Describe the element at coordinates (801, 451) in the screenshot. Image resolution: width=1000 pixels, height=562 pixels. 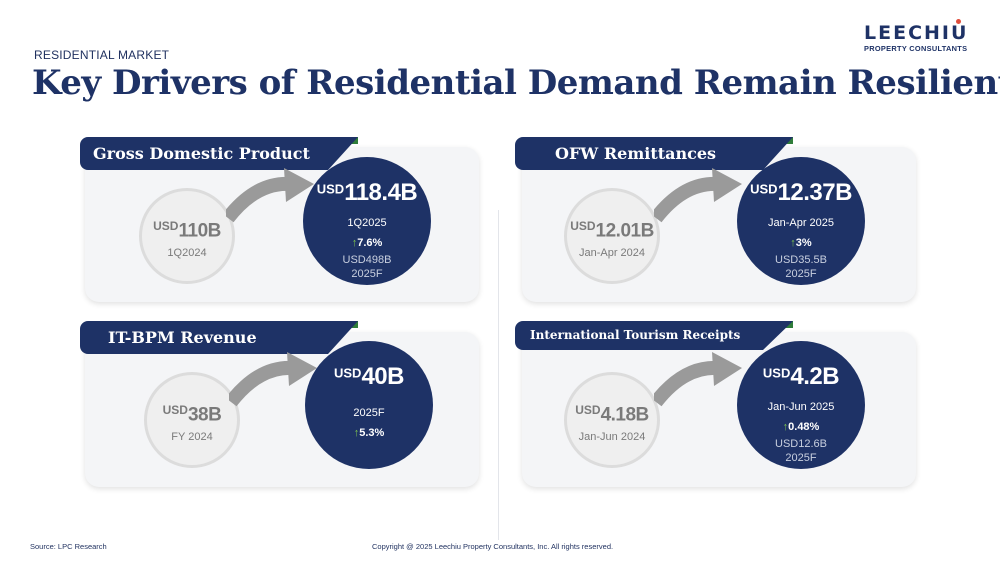
I see `forecast: USD12.6B 2025F` at that location.